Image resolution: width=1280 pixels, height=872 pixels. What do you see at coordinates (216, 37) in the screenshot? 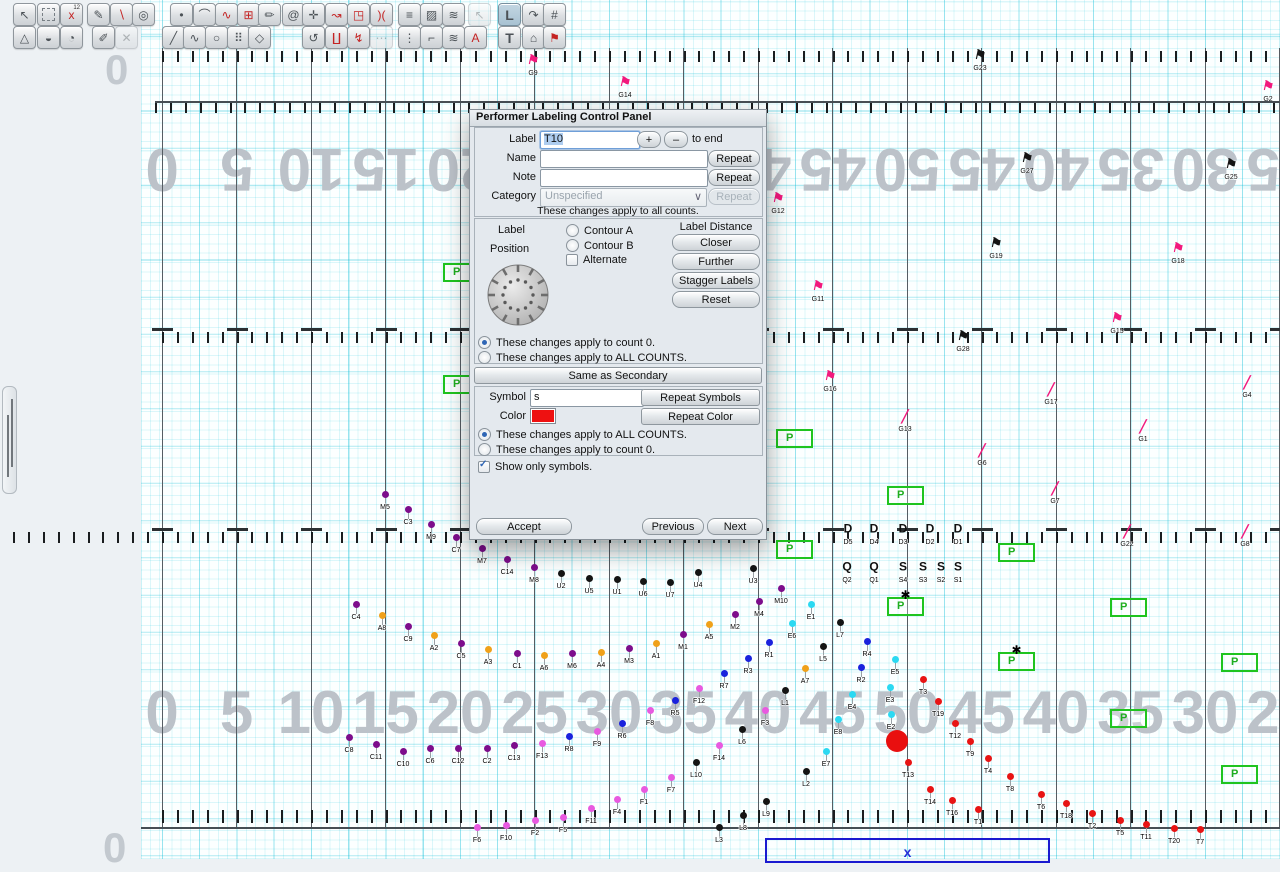
I see `circle-tool: ○` at bounding box center [216, 37].